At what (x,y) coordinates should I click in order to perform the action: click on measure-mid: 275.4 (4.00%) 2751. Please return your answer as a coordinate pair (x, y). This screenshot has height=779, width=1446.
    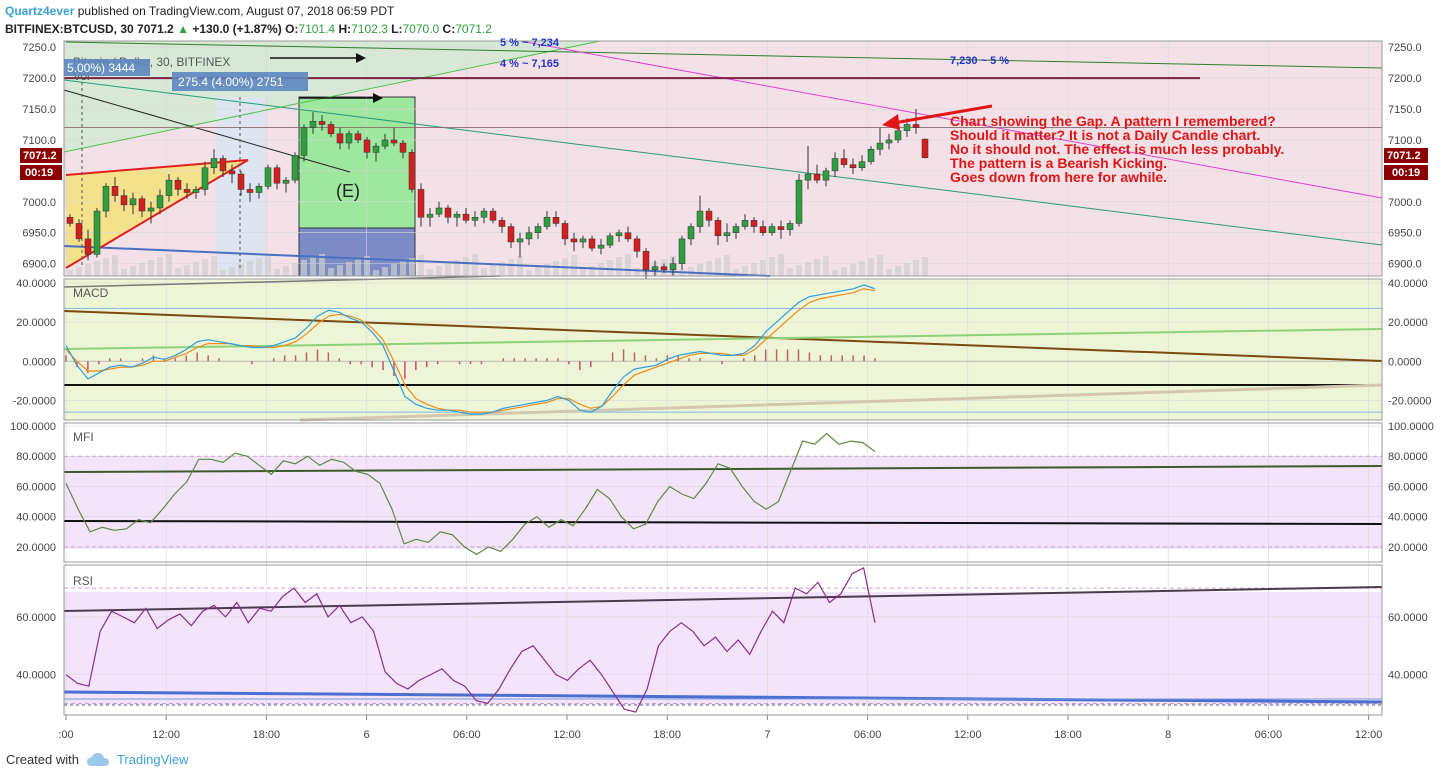
    Looking at the image, I should click on (231, 82).